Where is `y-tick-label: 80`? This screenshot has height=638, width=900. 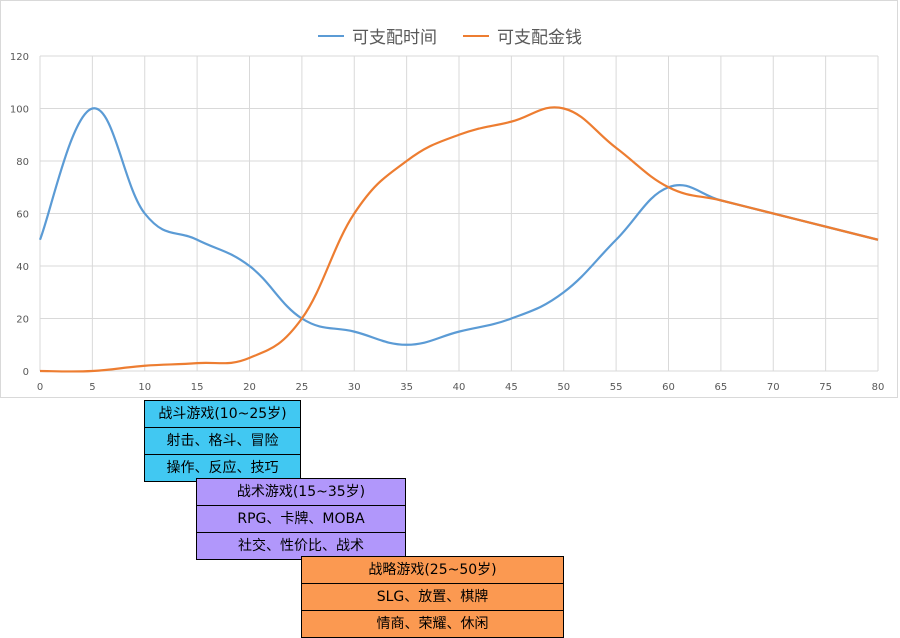
y-tick-label: 80 is located at coordinates (22, 162).